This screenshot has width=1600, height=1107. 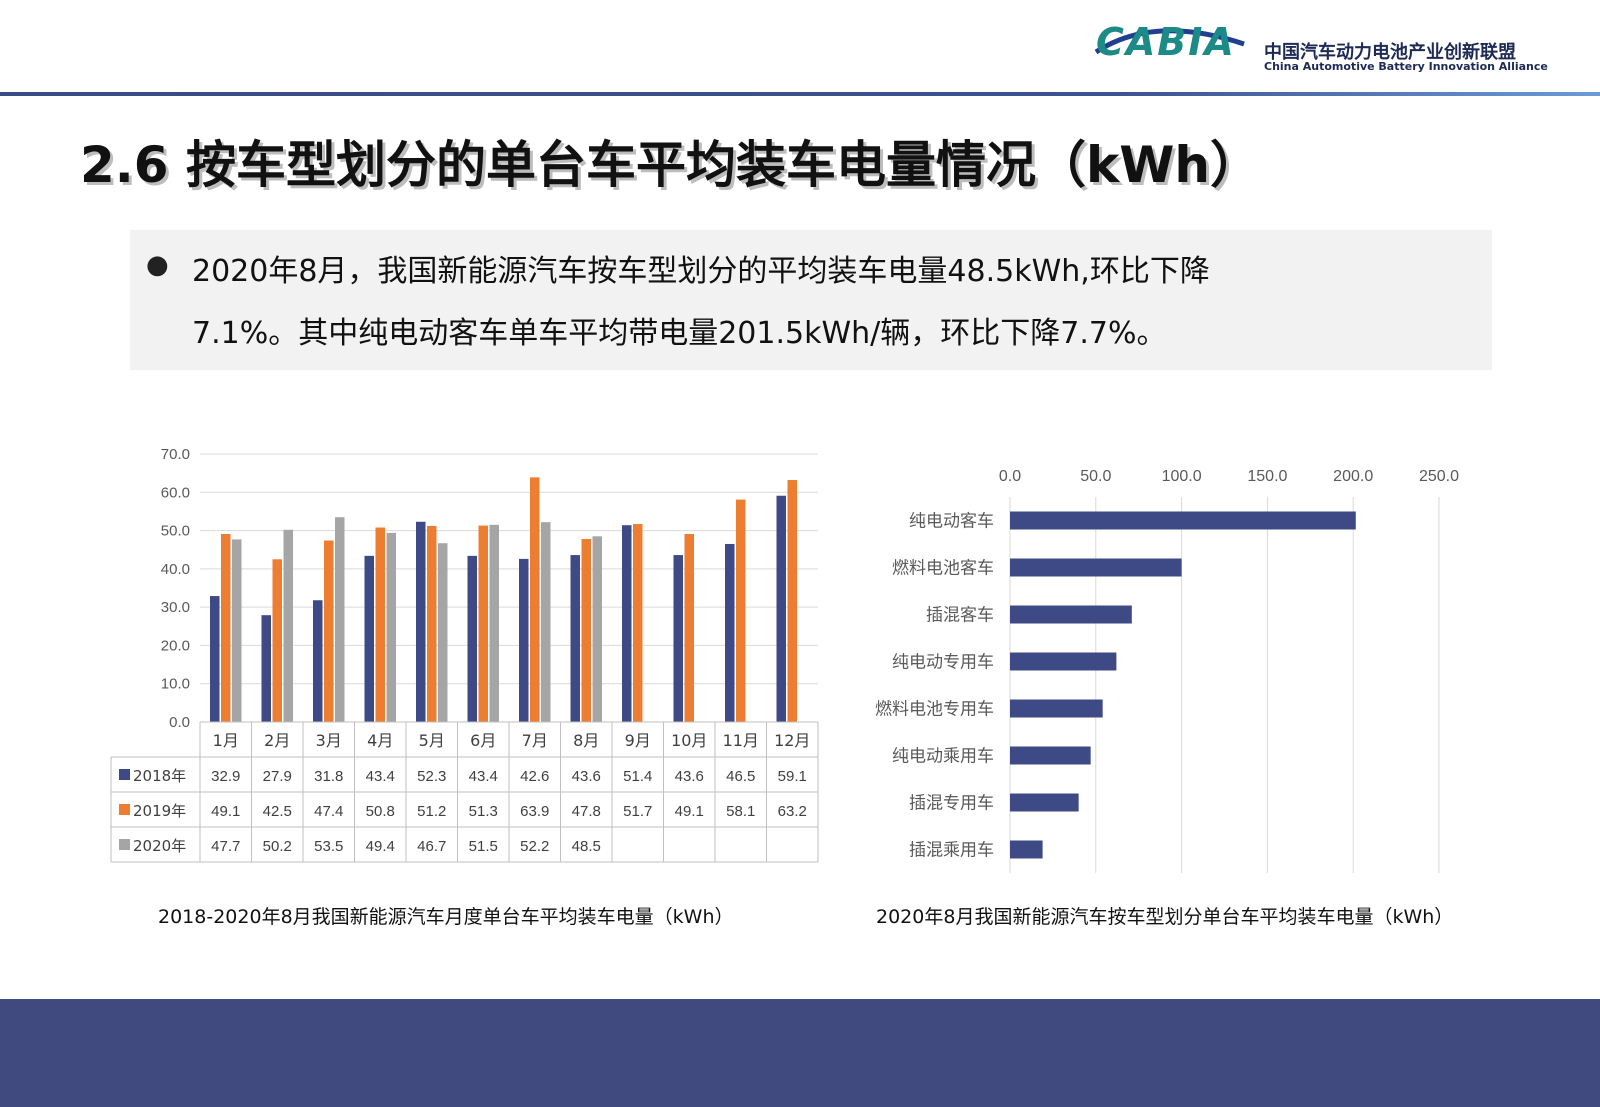 I want to click on data-label: 47.7, so click(x=225, y=846).